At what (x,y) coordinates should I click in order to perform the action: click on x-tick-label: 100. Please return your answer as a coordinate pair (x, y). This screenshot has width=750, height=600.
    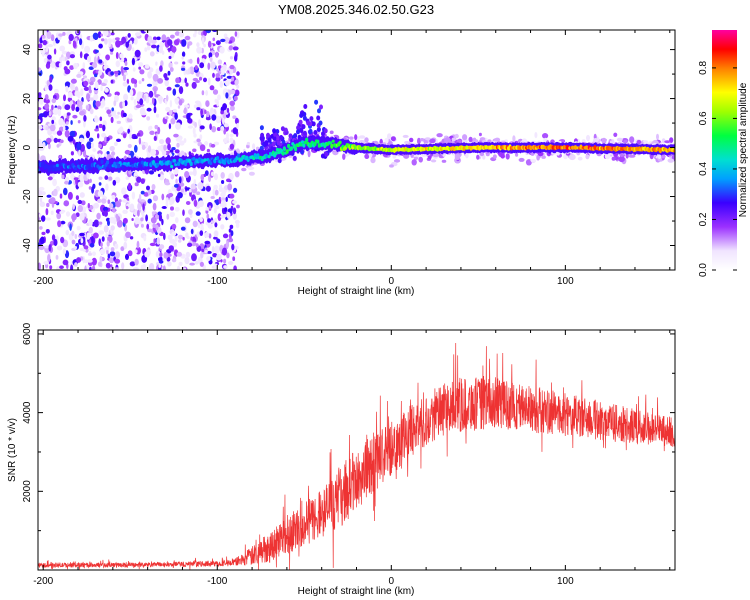
    Looking at the image, I should click on (565, 281).